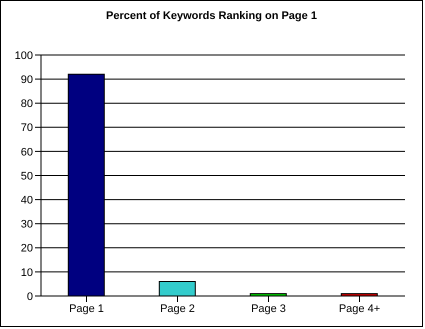  Describe the element at coordinates (211, 16) in the screenshot. I see `chart-title: Percent of Keywords Ranking on Page 1` at that location.